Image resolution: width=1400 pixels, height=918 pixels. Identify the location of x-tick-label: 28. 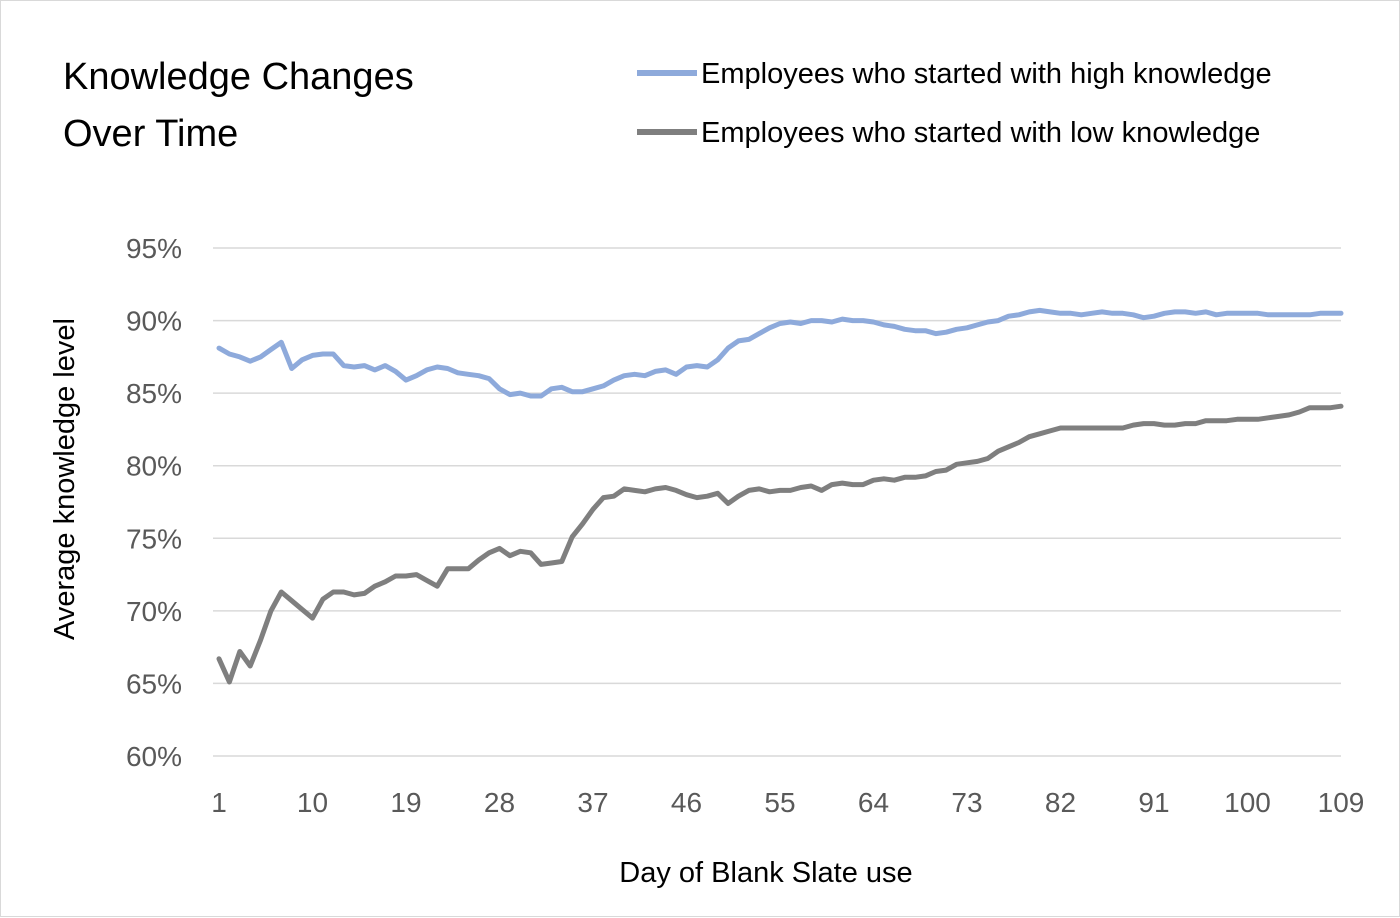
(499, 802).